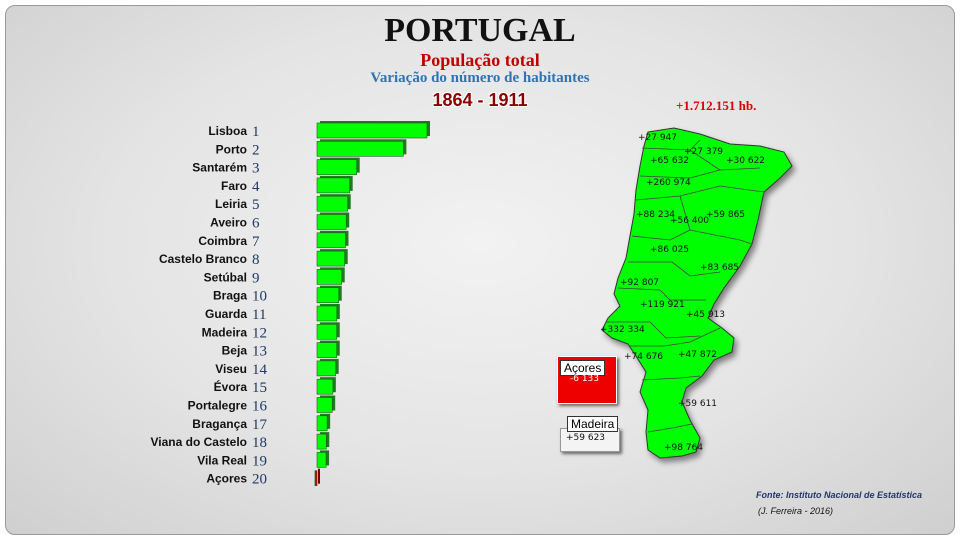 The height and width of the screenshot is (540, 960). Describe the element at coordinates (259, 443) in the screenshot. I see `rank-label: 18` at that location.